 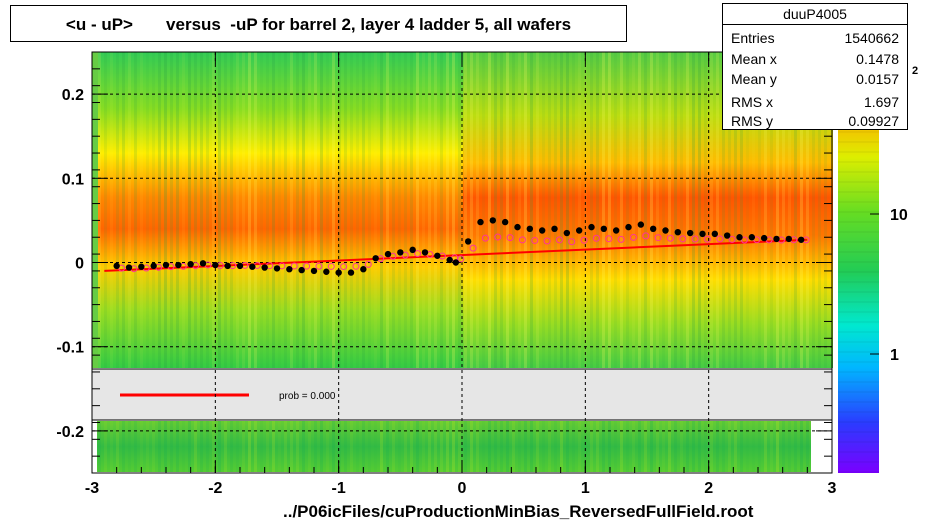 I want to click on fit-legend-text: prob = 0.000, so click(x=307, y=396).